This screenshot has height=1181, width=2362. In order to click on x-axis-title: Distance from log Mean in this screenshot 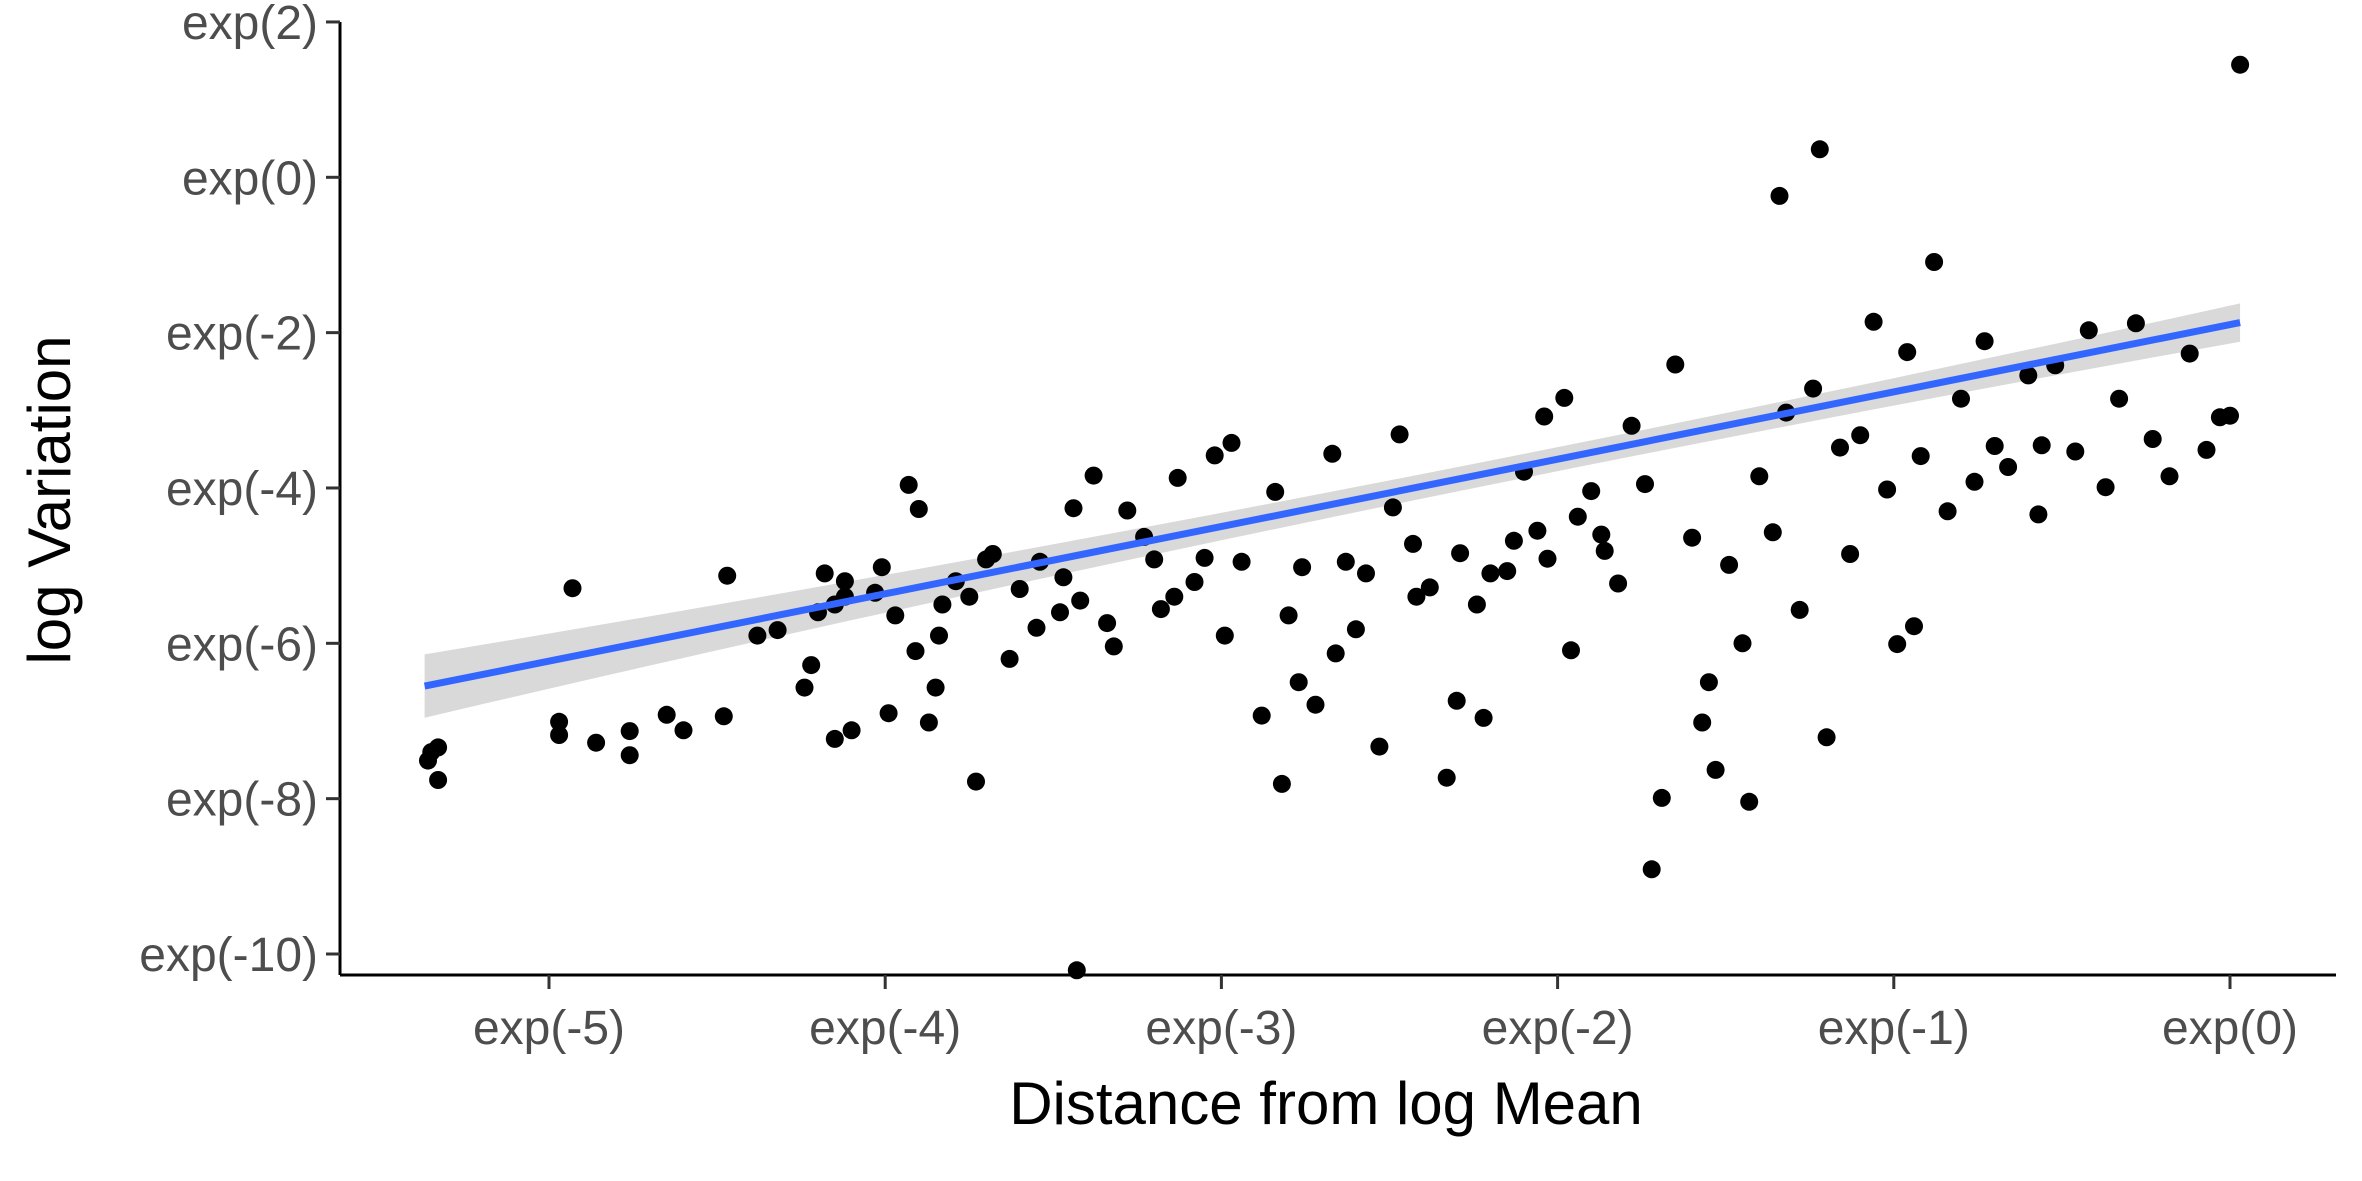, I will do `click(1326, 1103)`.